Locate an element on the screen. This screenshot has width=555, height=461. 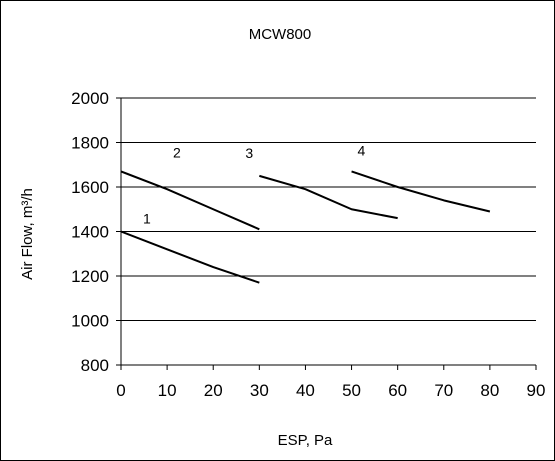
series-label-1: 1 is located at coordinates (147, 219).